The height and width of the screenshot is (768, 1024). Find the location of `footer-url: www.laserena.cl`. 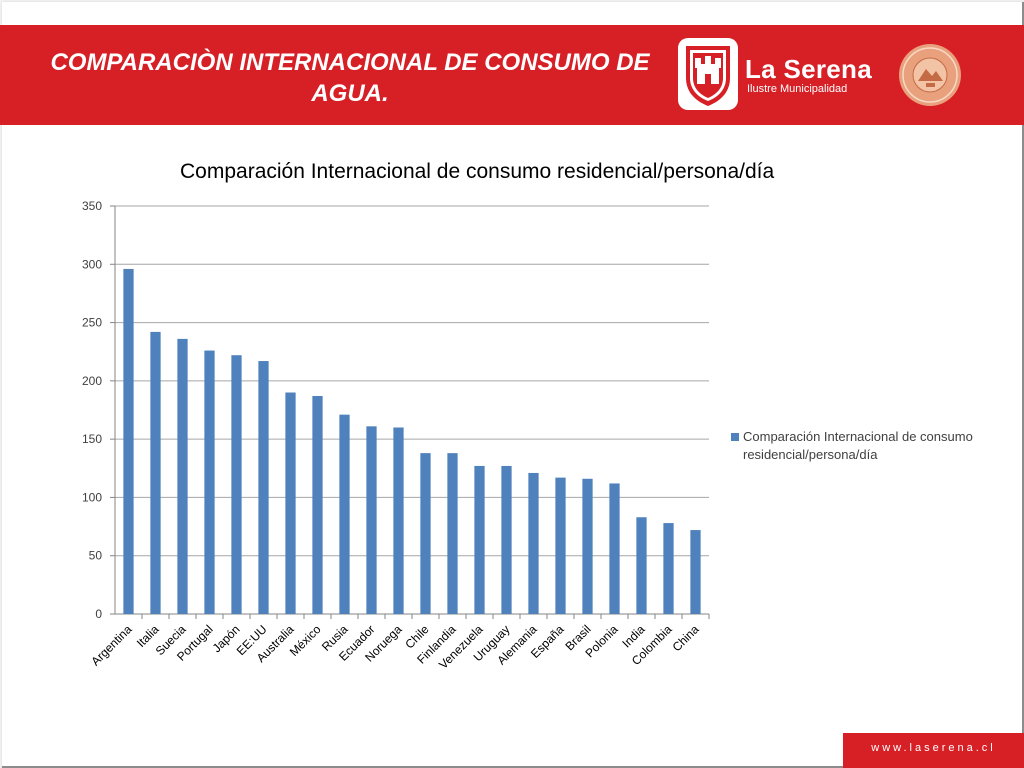

footer-url: www.laserena.cl is located at coordinates (933, 748).